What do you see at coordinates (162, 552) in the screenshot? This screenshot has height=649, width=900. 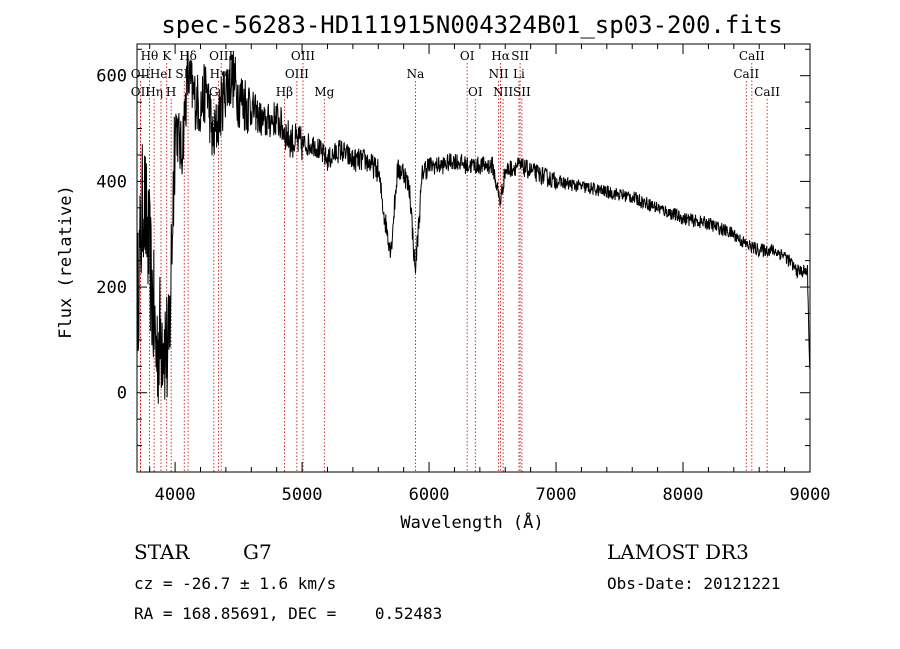 I see `object-class: STAR` at bounding box center [162, 552].